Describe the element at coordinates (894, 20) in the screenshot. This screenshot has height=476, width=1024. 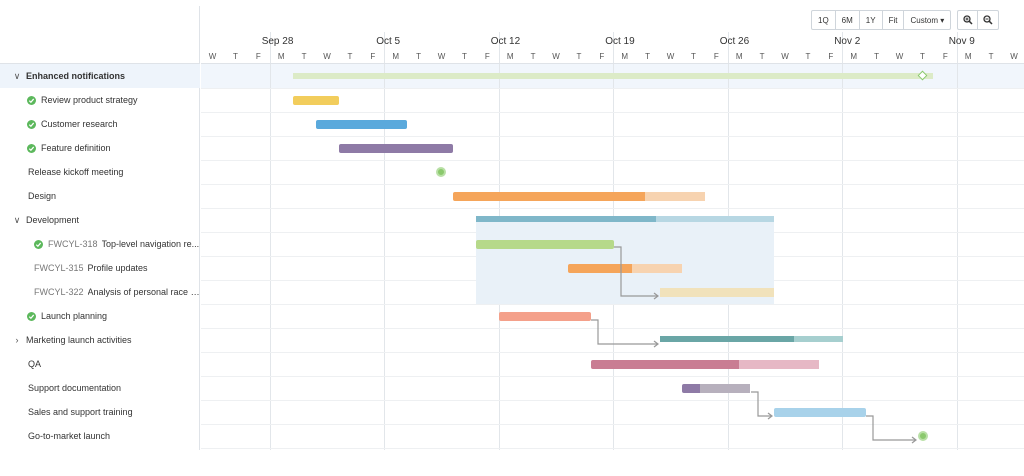
I see `zoom-fit-button: Fit` at that location.